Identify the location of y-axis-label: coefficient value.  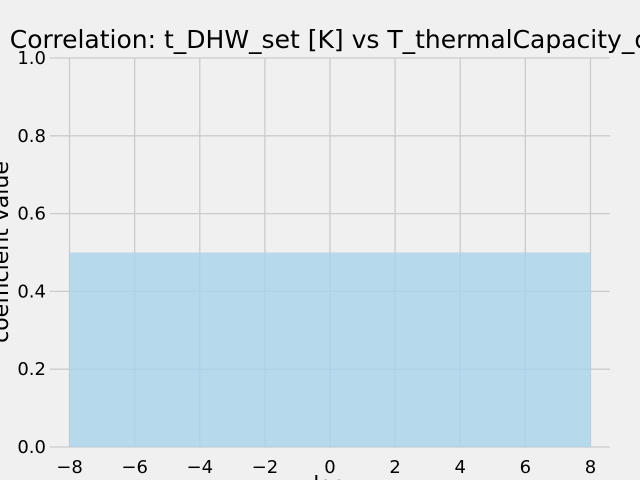
(7, 252).